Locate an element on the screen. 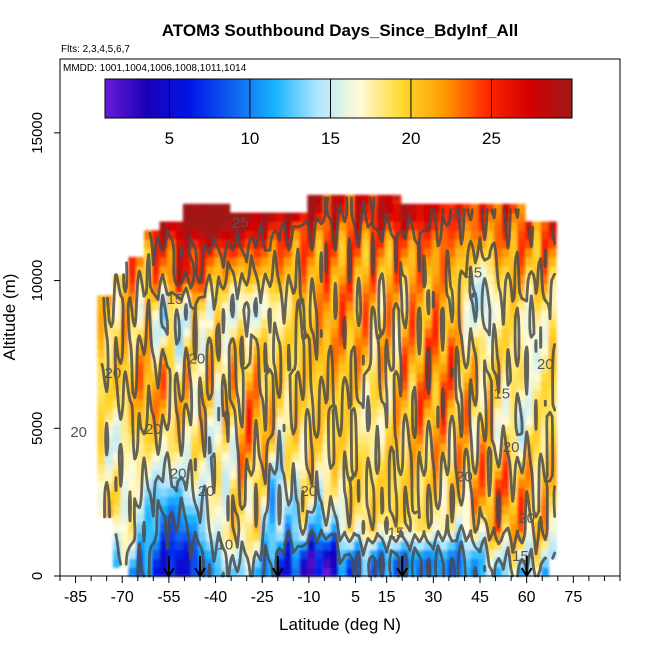 The height and width of the screenshot is (650, 650). y-tick-label: 15000 is located at coordinates (37, 133).